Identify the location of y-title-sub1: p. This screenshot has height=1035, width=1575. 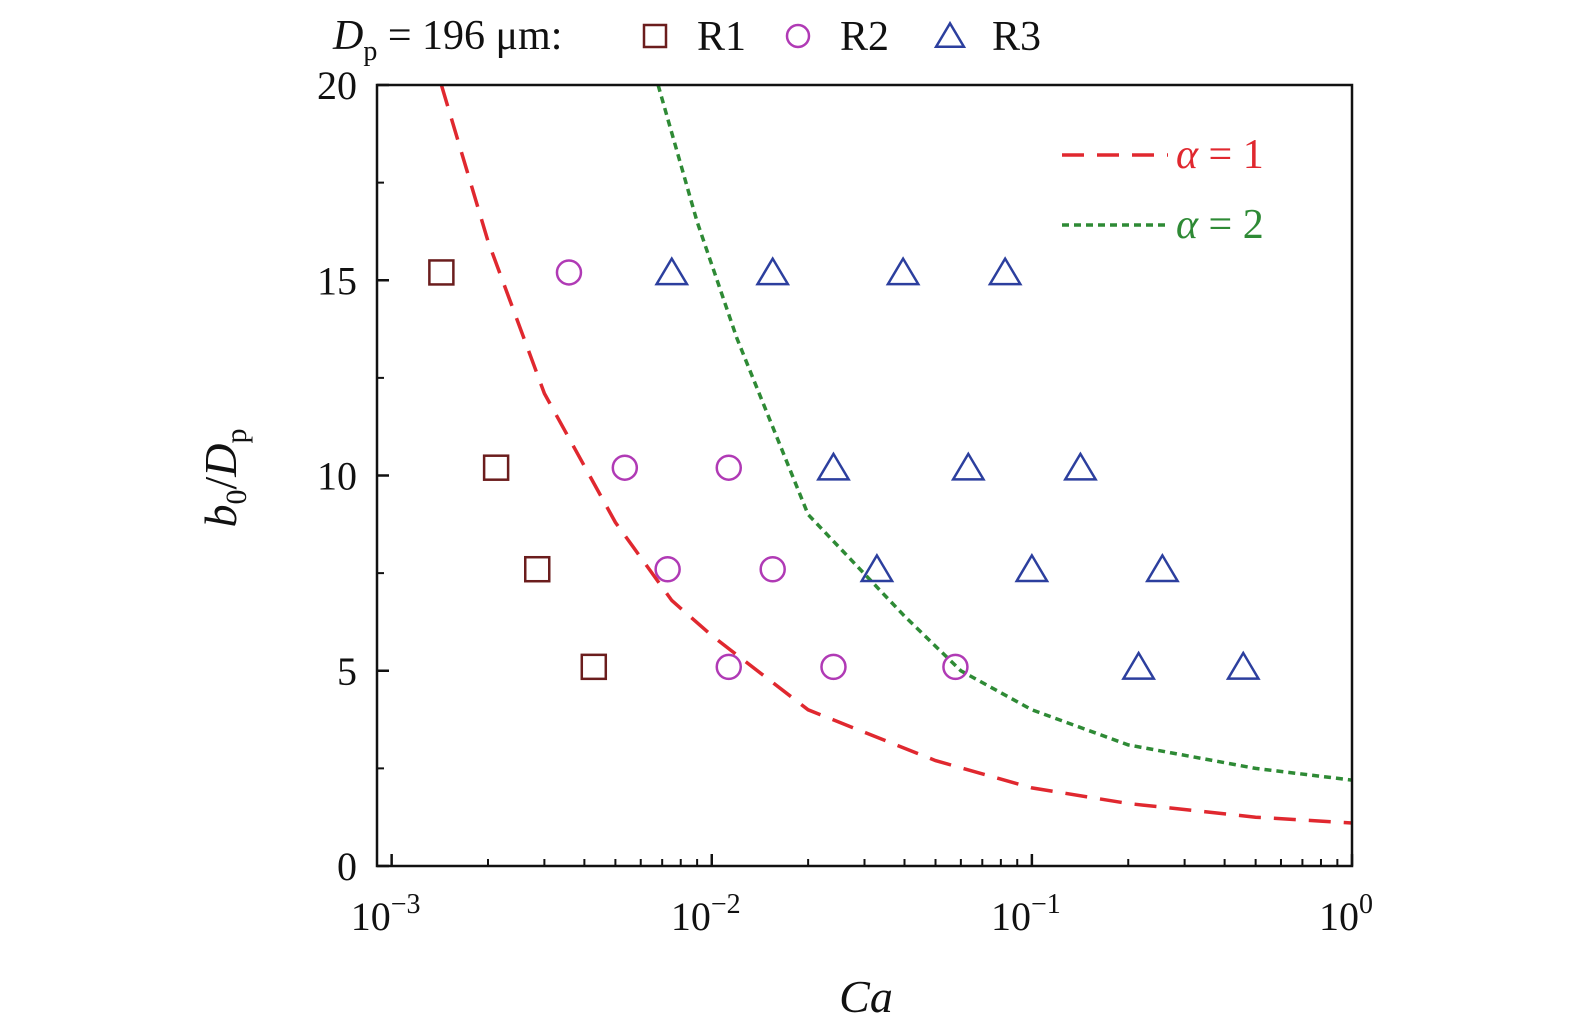
(236, 435).